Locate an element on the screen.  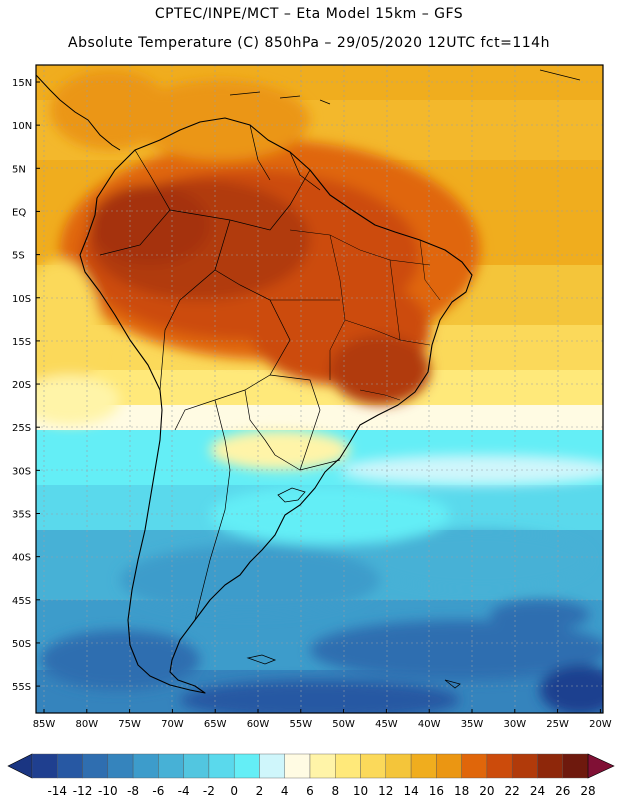
lat-tick-label: 5N is located at coordinates (19, 169).